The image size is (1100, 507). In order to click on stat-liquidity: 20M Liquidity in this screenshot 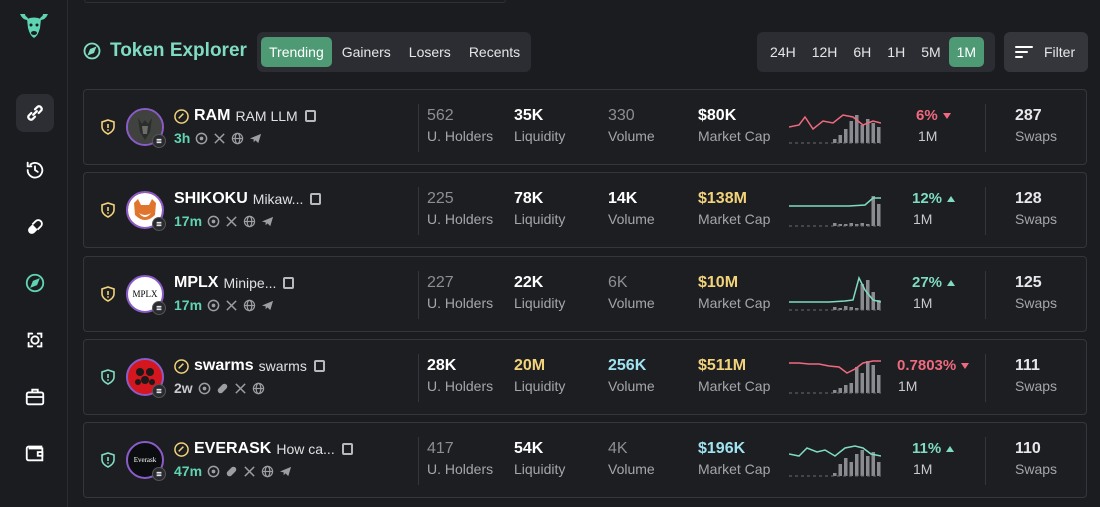, I will do `click(539, 375)`.